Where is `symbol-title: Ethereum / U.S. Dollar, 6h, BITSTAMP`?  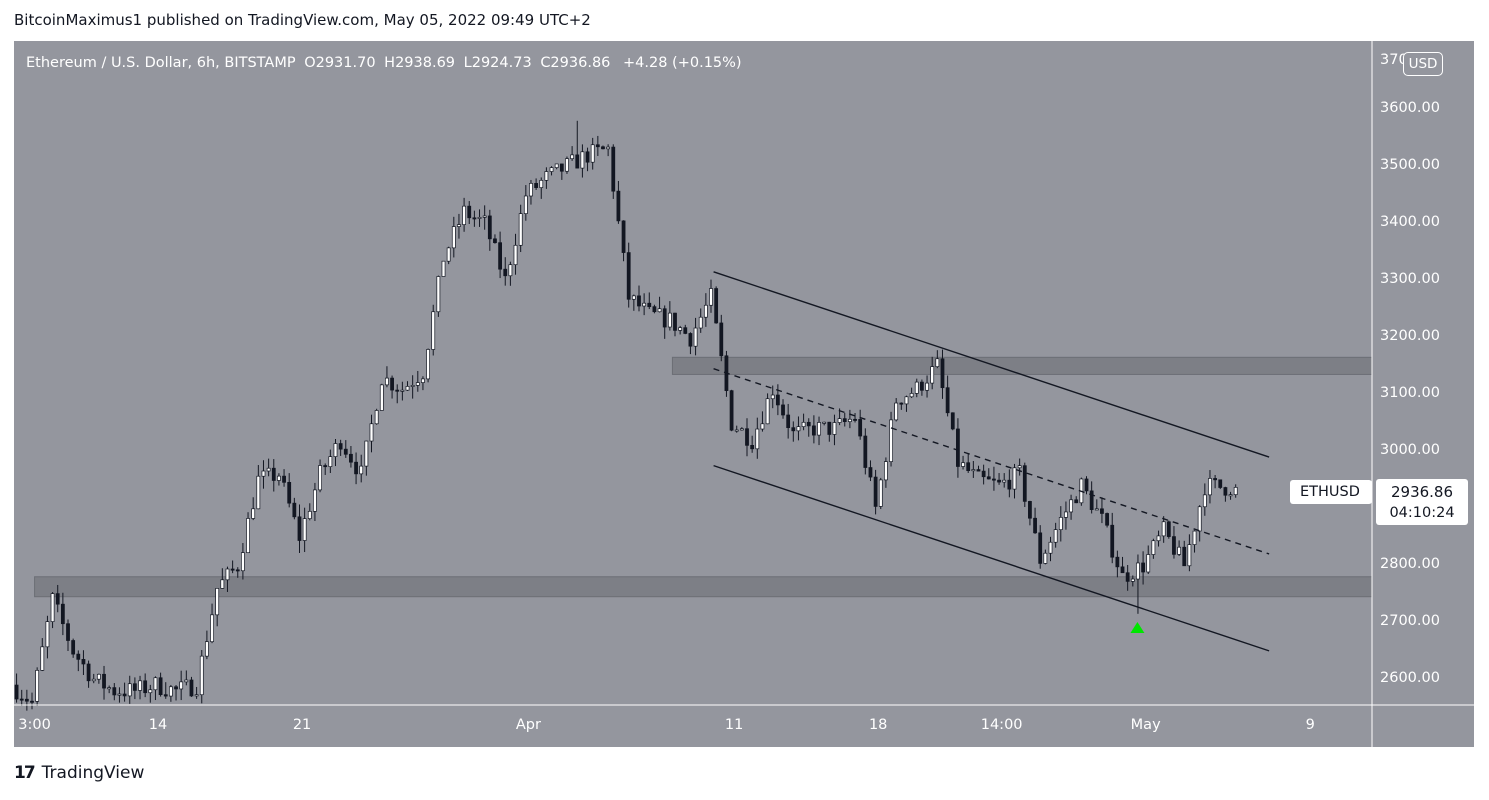 symbol-title: Ethereum / U.S. Dollar, 6h, BITSTAMP is located at coordinates (161, 63).